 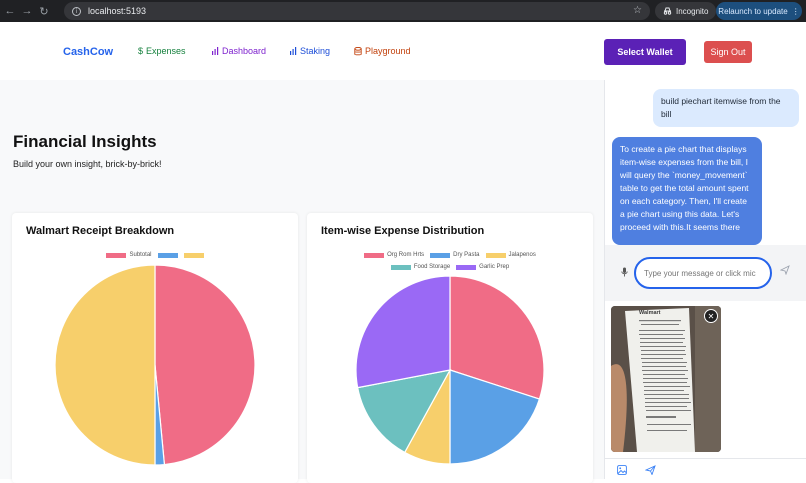 I want to click on nav-playground: Playground, so click(x=382, y=51).